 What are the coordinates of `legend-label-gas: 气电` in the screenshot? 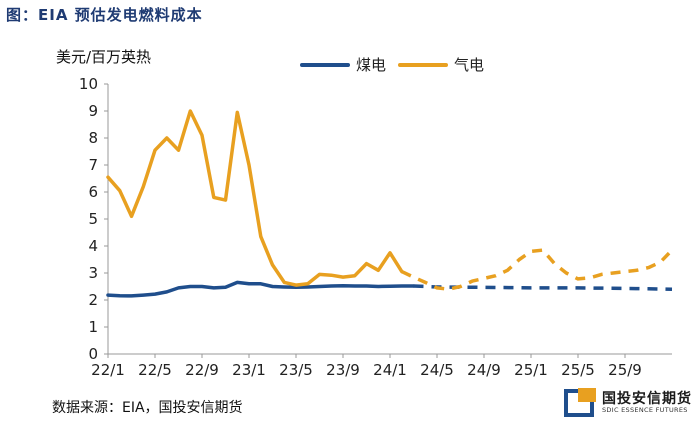 It's located at (469, 65).